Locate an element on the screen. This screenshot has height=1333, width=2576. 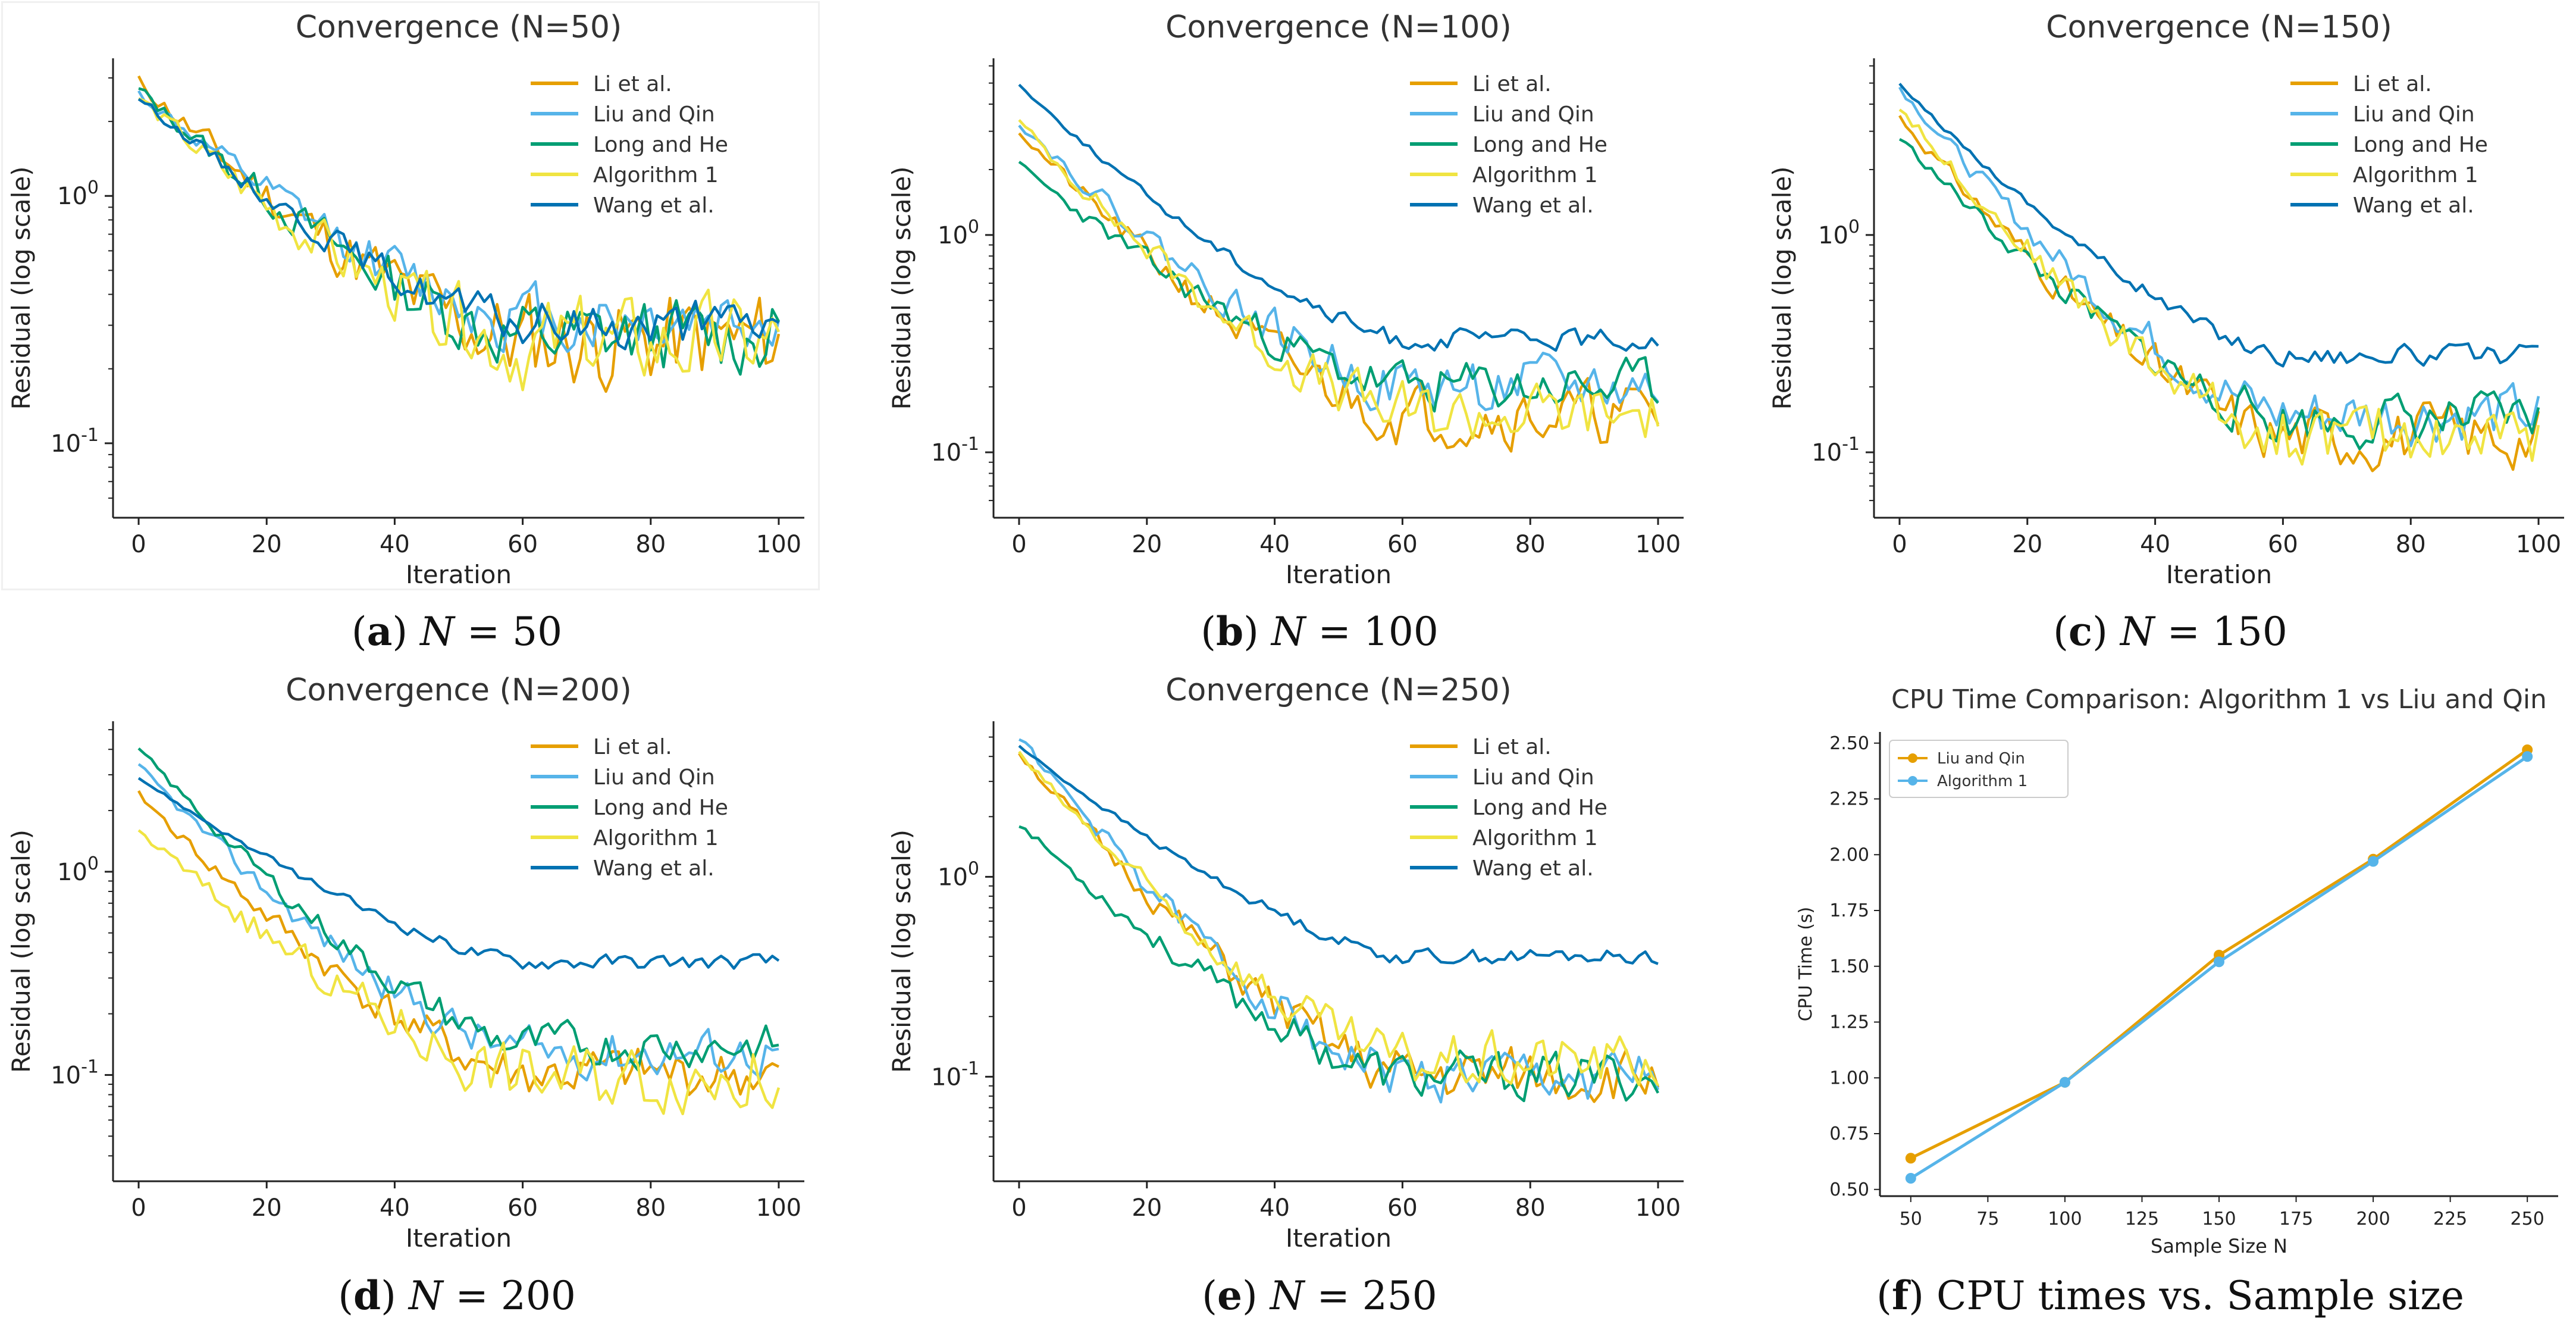
panel-a-frame is located at coordinates (411, 296).